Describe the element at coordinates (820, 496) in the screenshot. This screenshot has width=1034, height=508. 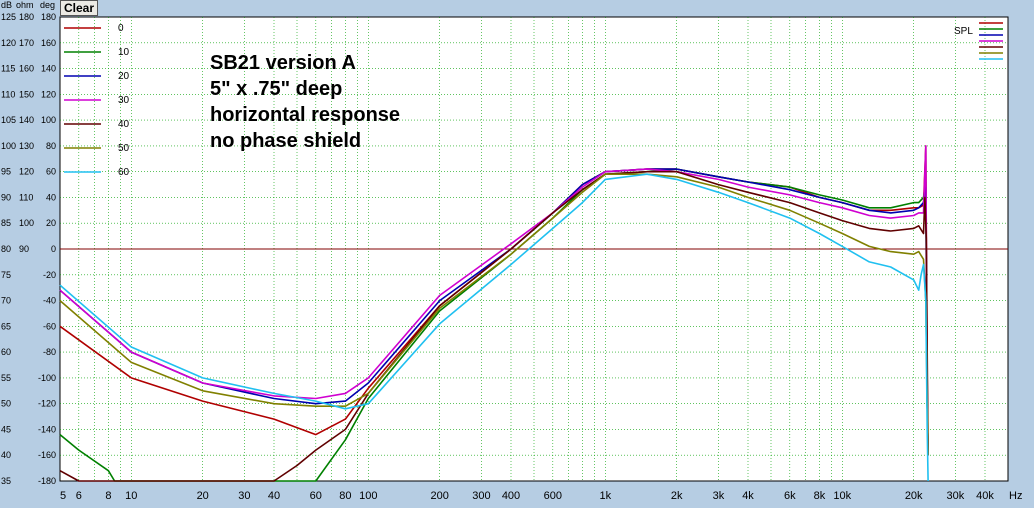
I see `x-tick-label: 8k` at that location.